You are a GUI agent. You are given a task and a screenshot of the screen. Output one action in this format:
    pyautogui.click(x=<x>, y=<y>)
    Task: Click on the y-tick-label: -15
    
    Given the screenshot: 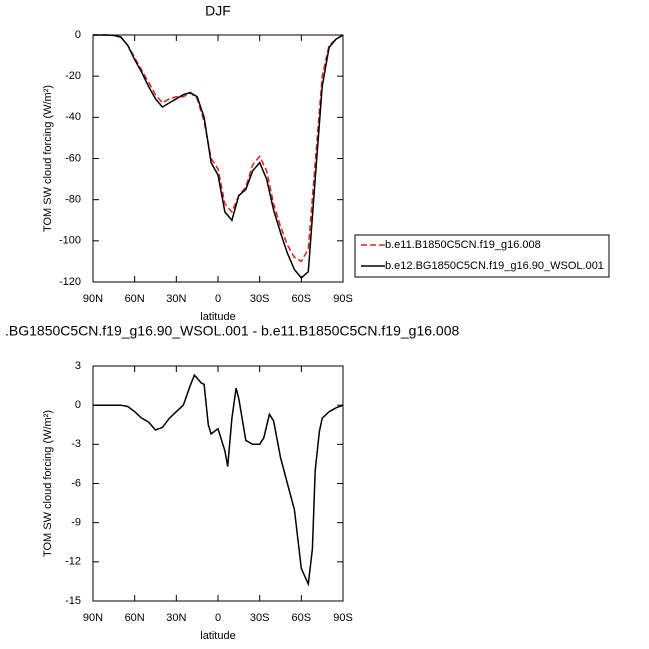 What is the action you would take?
    pyautogui.click(x=73, y=601)
    